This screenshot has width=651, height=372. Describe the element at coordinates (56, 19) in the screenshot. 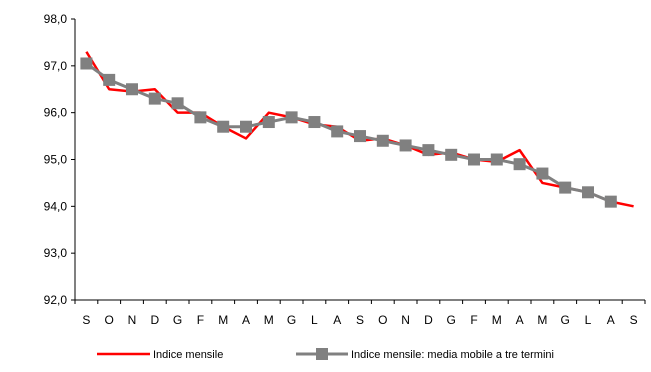

I see `y-tick-label: 98,0` at that location.